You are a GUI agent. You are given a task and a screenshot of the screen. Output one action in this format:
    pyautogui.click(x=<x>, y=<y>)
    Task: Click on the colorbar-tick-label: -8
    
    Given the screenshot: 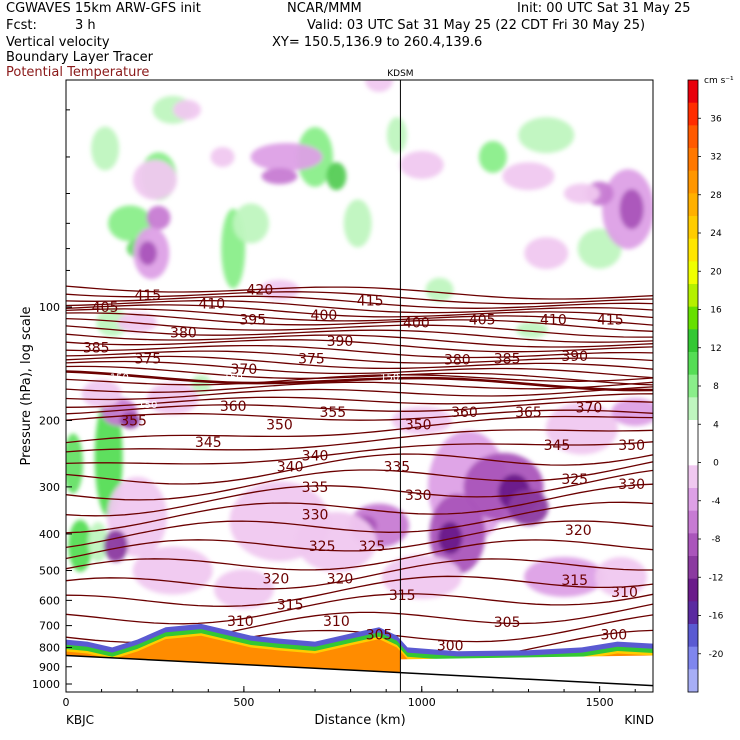 What is the action you would take?
    pyautogui.click(x=716, y=540)
    